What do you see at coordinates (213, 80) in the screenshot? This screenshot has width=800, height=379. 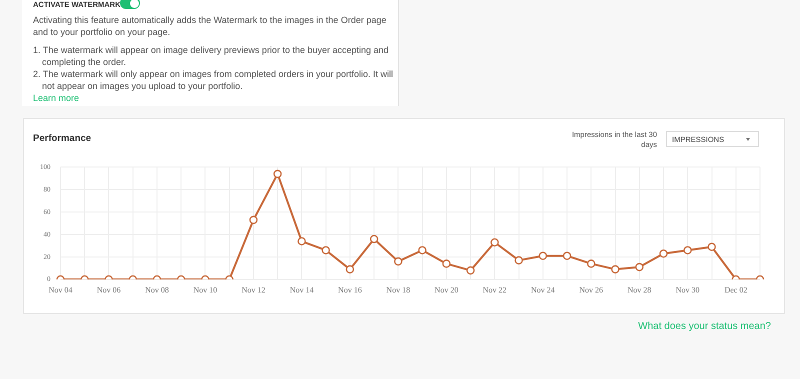 I see `text: 2. The watermark will only appear on images from completed orders in your portfolio. It will not appear on images you upload to your portfolio.` at bounding box center [213, 80].